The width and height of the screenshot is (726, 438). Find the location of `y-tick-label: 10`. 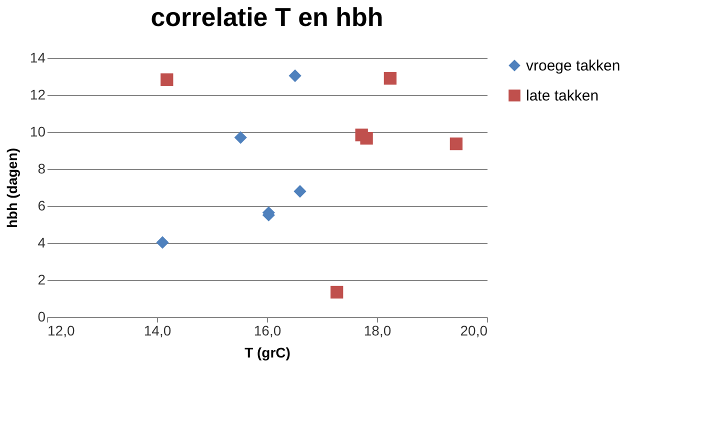

y-tick-label: 10 is located at coordinates (38, 132).